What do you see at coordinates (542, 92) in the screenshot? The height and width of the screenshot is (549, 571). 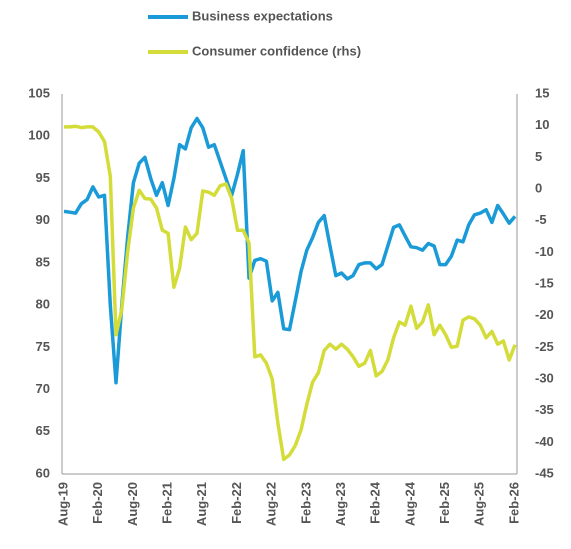 I see `y2-tick-label: 15` at bounding box center [542, 92].